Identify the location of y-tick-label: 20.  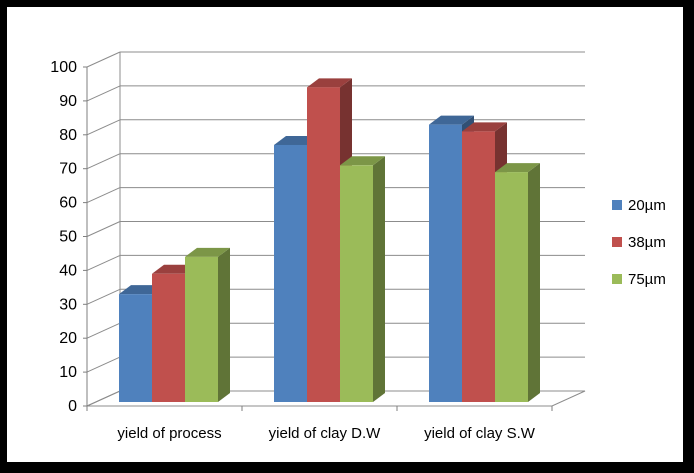
(68, 338).